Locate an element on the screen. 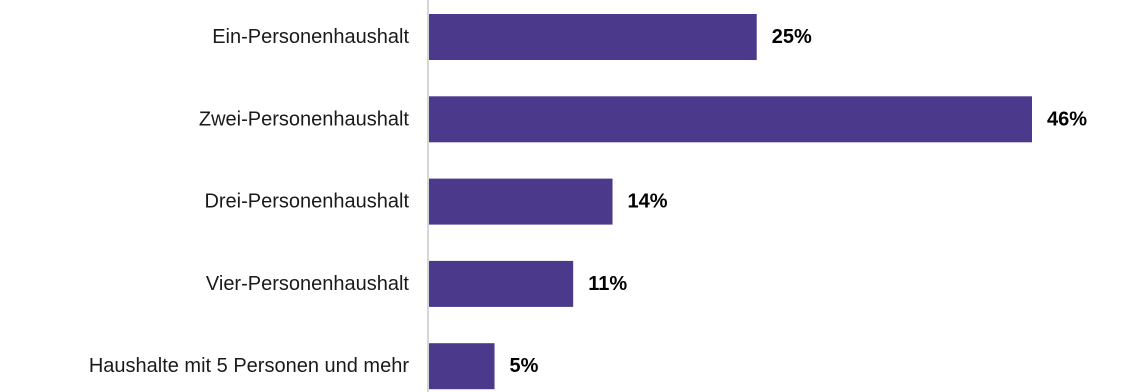 The height and width of the screenshot is (392, 1122). category-label: Vier-Personenhaushalt is located at coordinates (308, 284).